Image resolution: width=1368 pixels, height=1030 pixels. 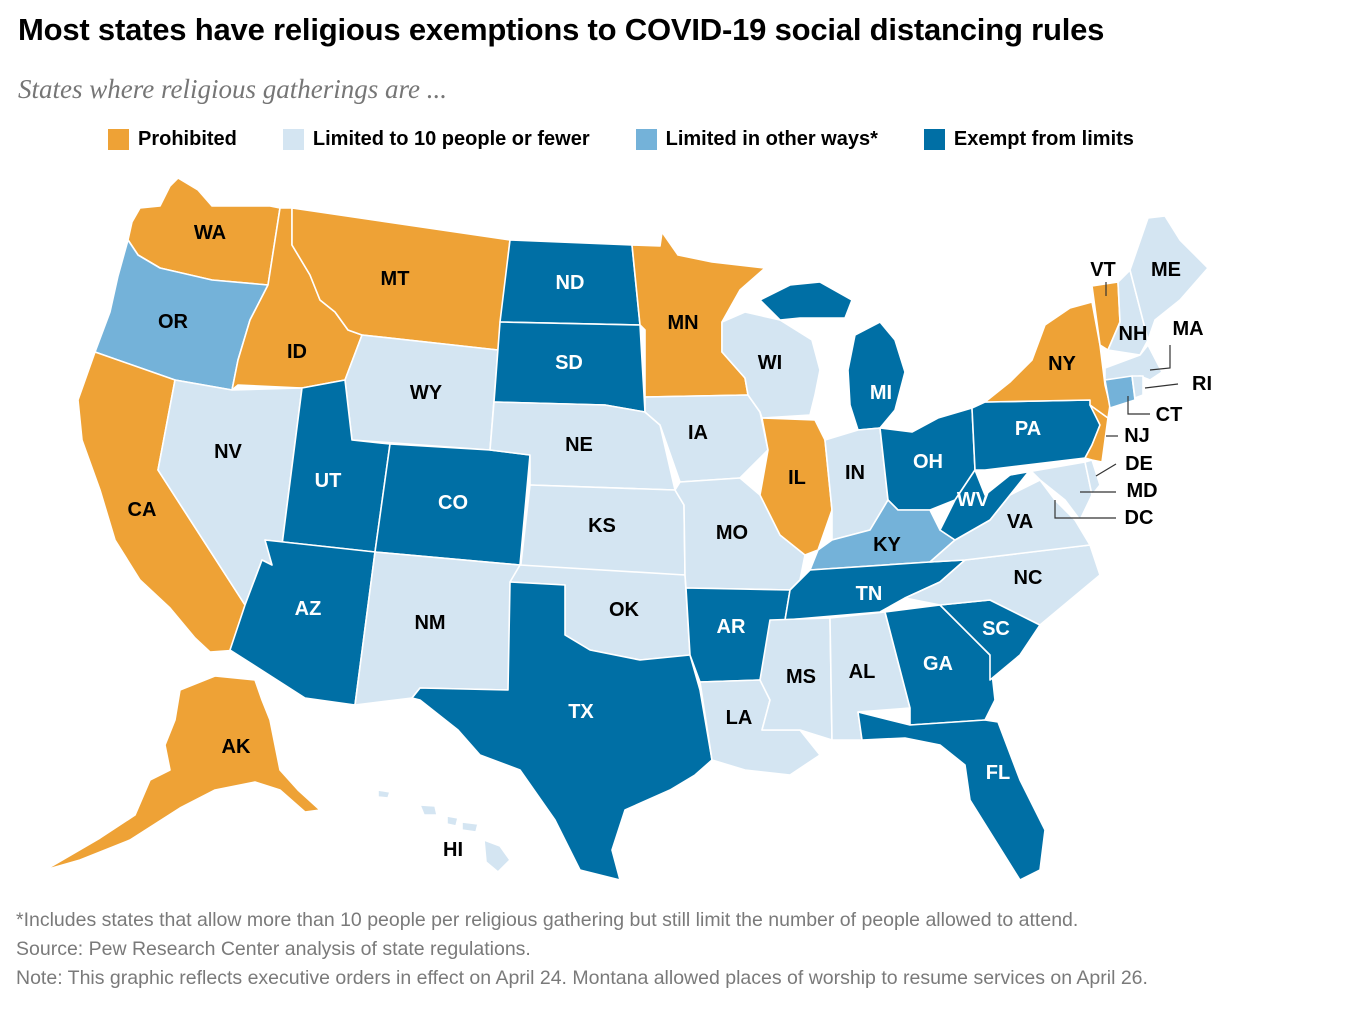 What do you see at coordinates (1028, 578) in the screenshot?
I see `label-nc: NC` at bounding box center [1028, 578].